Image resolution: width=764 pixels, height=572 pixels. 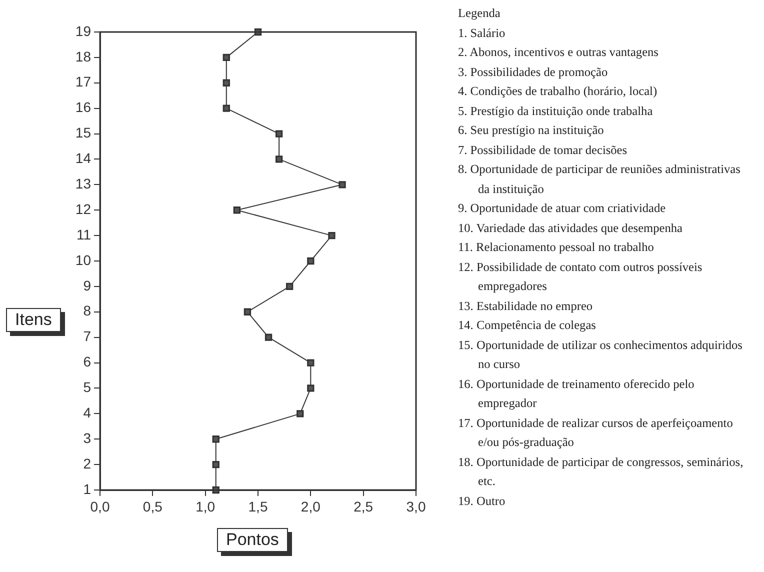 What do you see at coordinates (84, 234) in the screenshot?
I see `y-tick-label: 11` at bounding box center [84, 234].